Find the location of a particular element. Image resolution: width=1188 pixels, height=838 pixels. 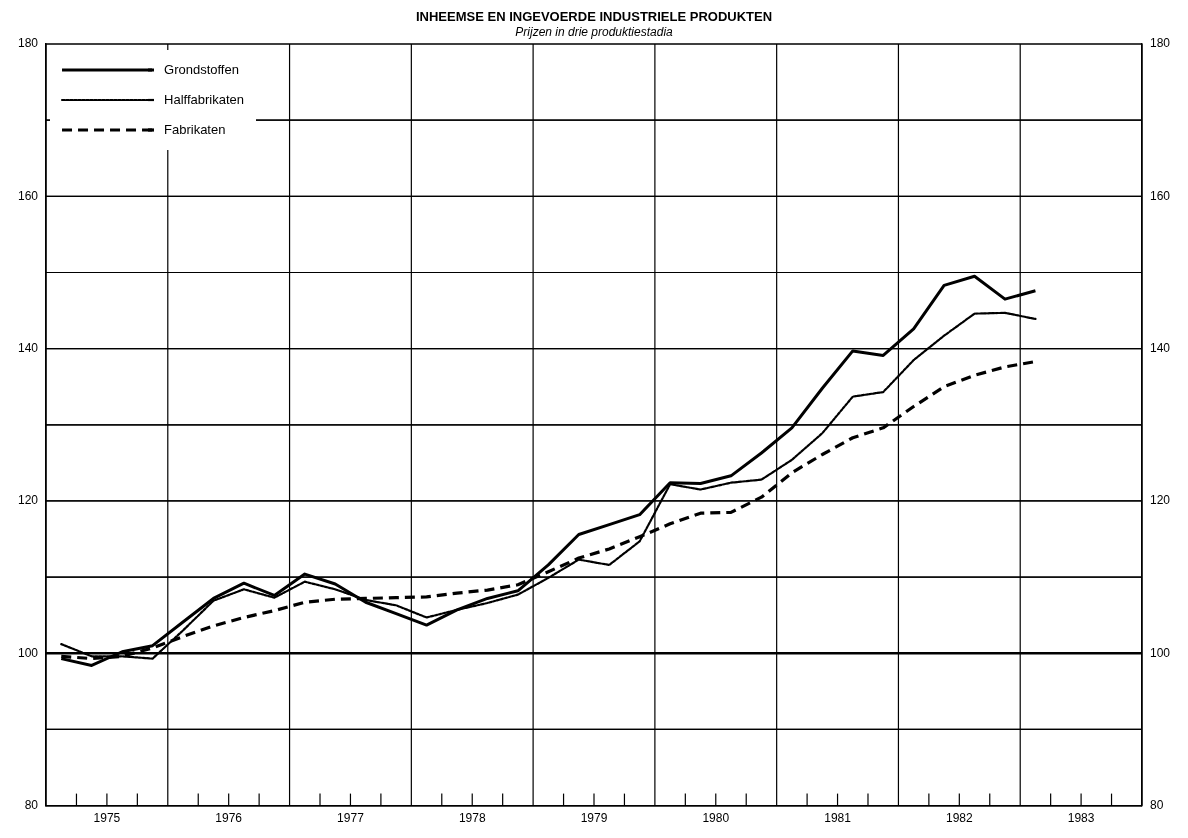

y-tick-label: 180 is located at coordinates (28, 43).